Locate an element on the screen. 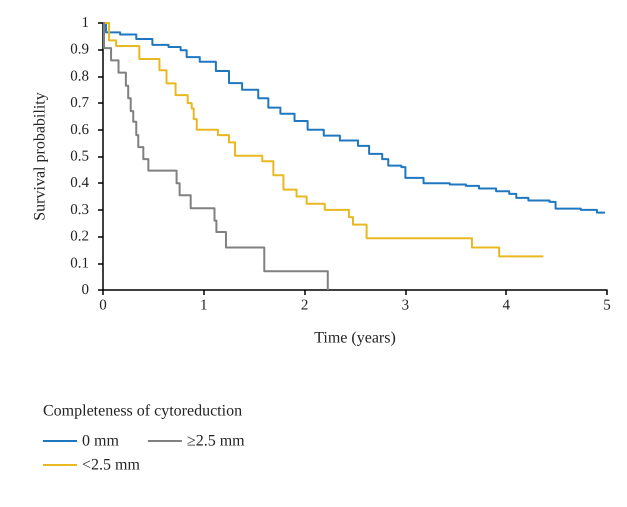  x-tick-label: 2 is located at coordinates (304, 306).